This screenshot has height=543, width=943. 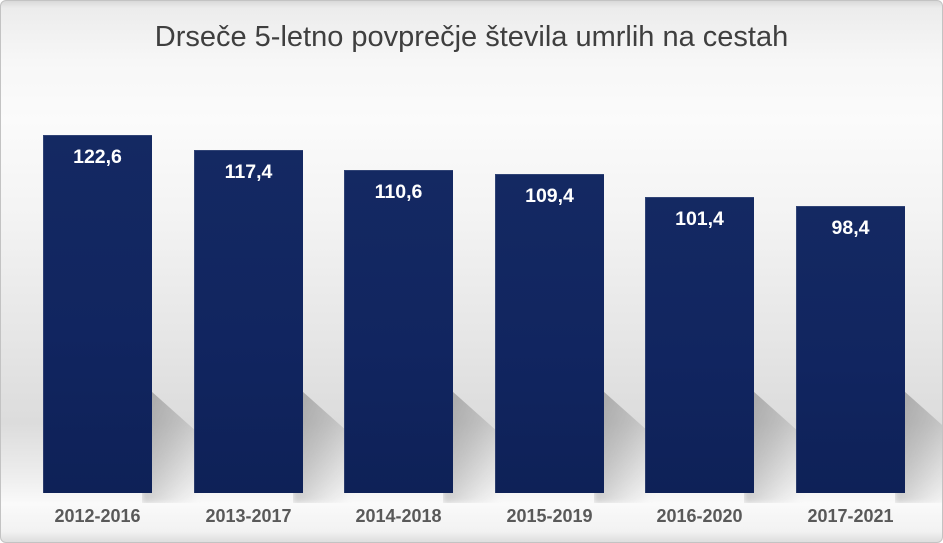 I want to click on x-axis-label: 2017-2021, so click(x=850, y=516).